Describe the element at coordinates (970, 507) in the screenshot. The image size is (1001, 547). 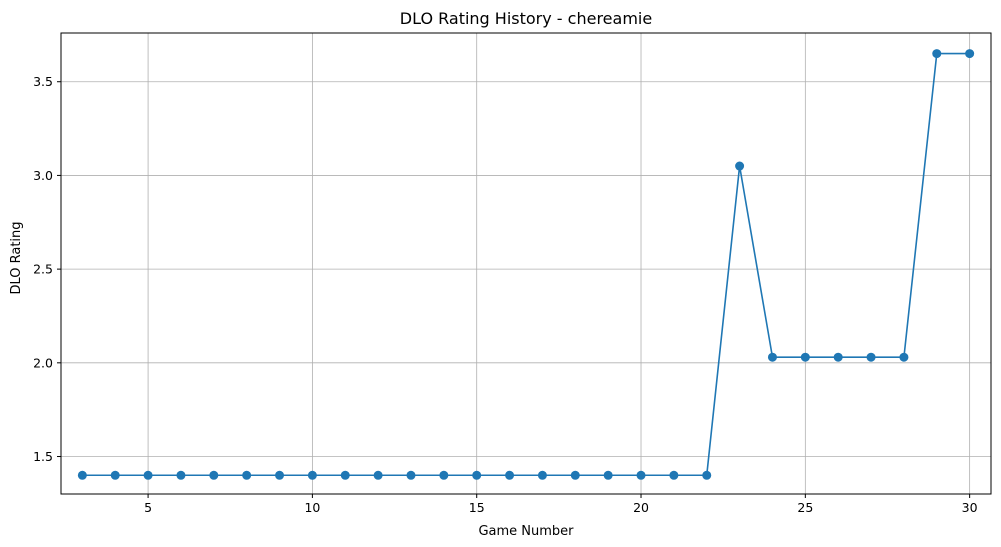
I see `x-tick-label: 30` at that location.